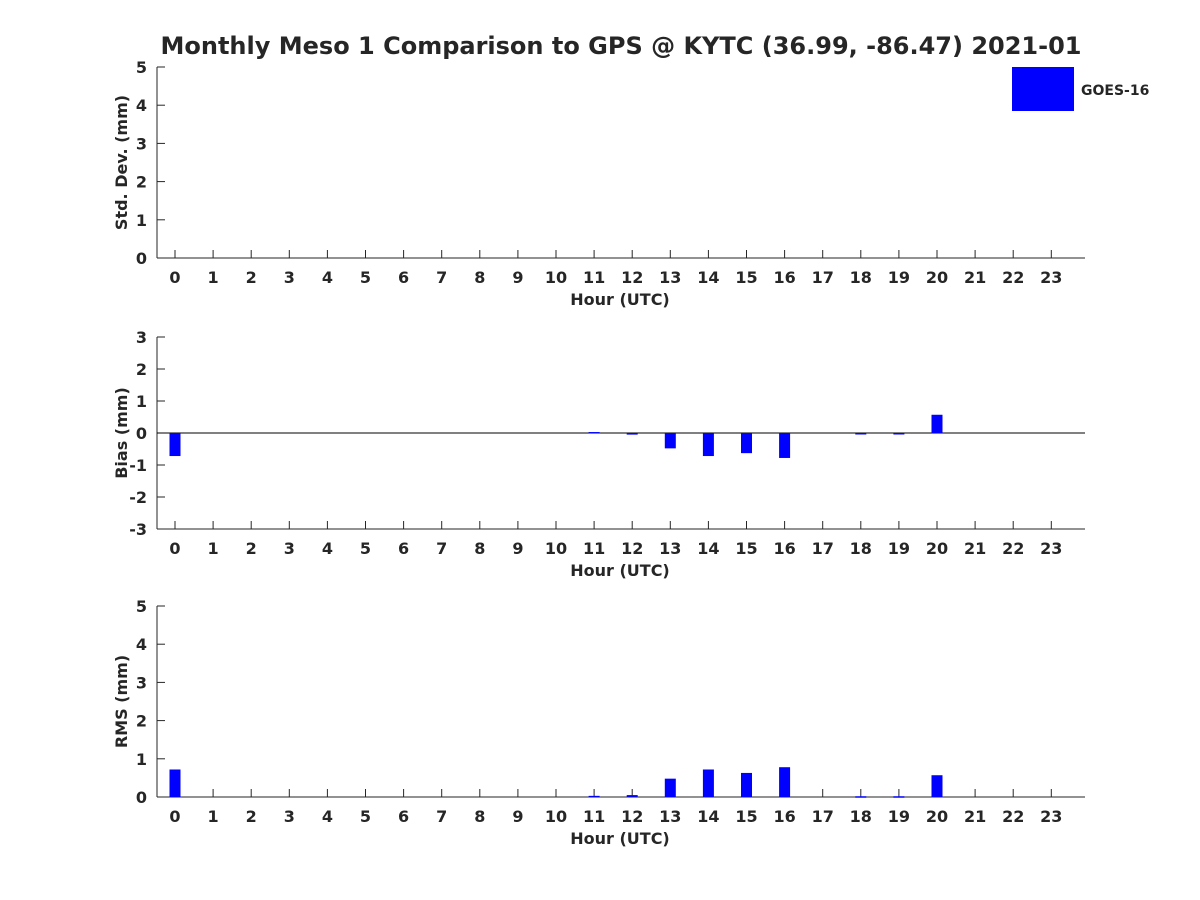 The height and width of the screenshot is (900, 1200). I want to click on x-tick-label: 9, so click(517, 548).